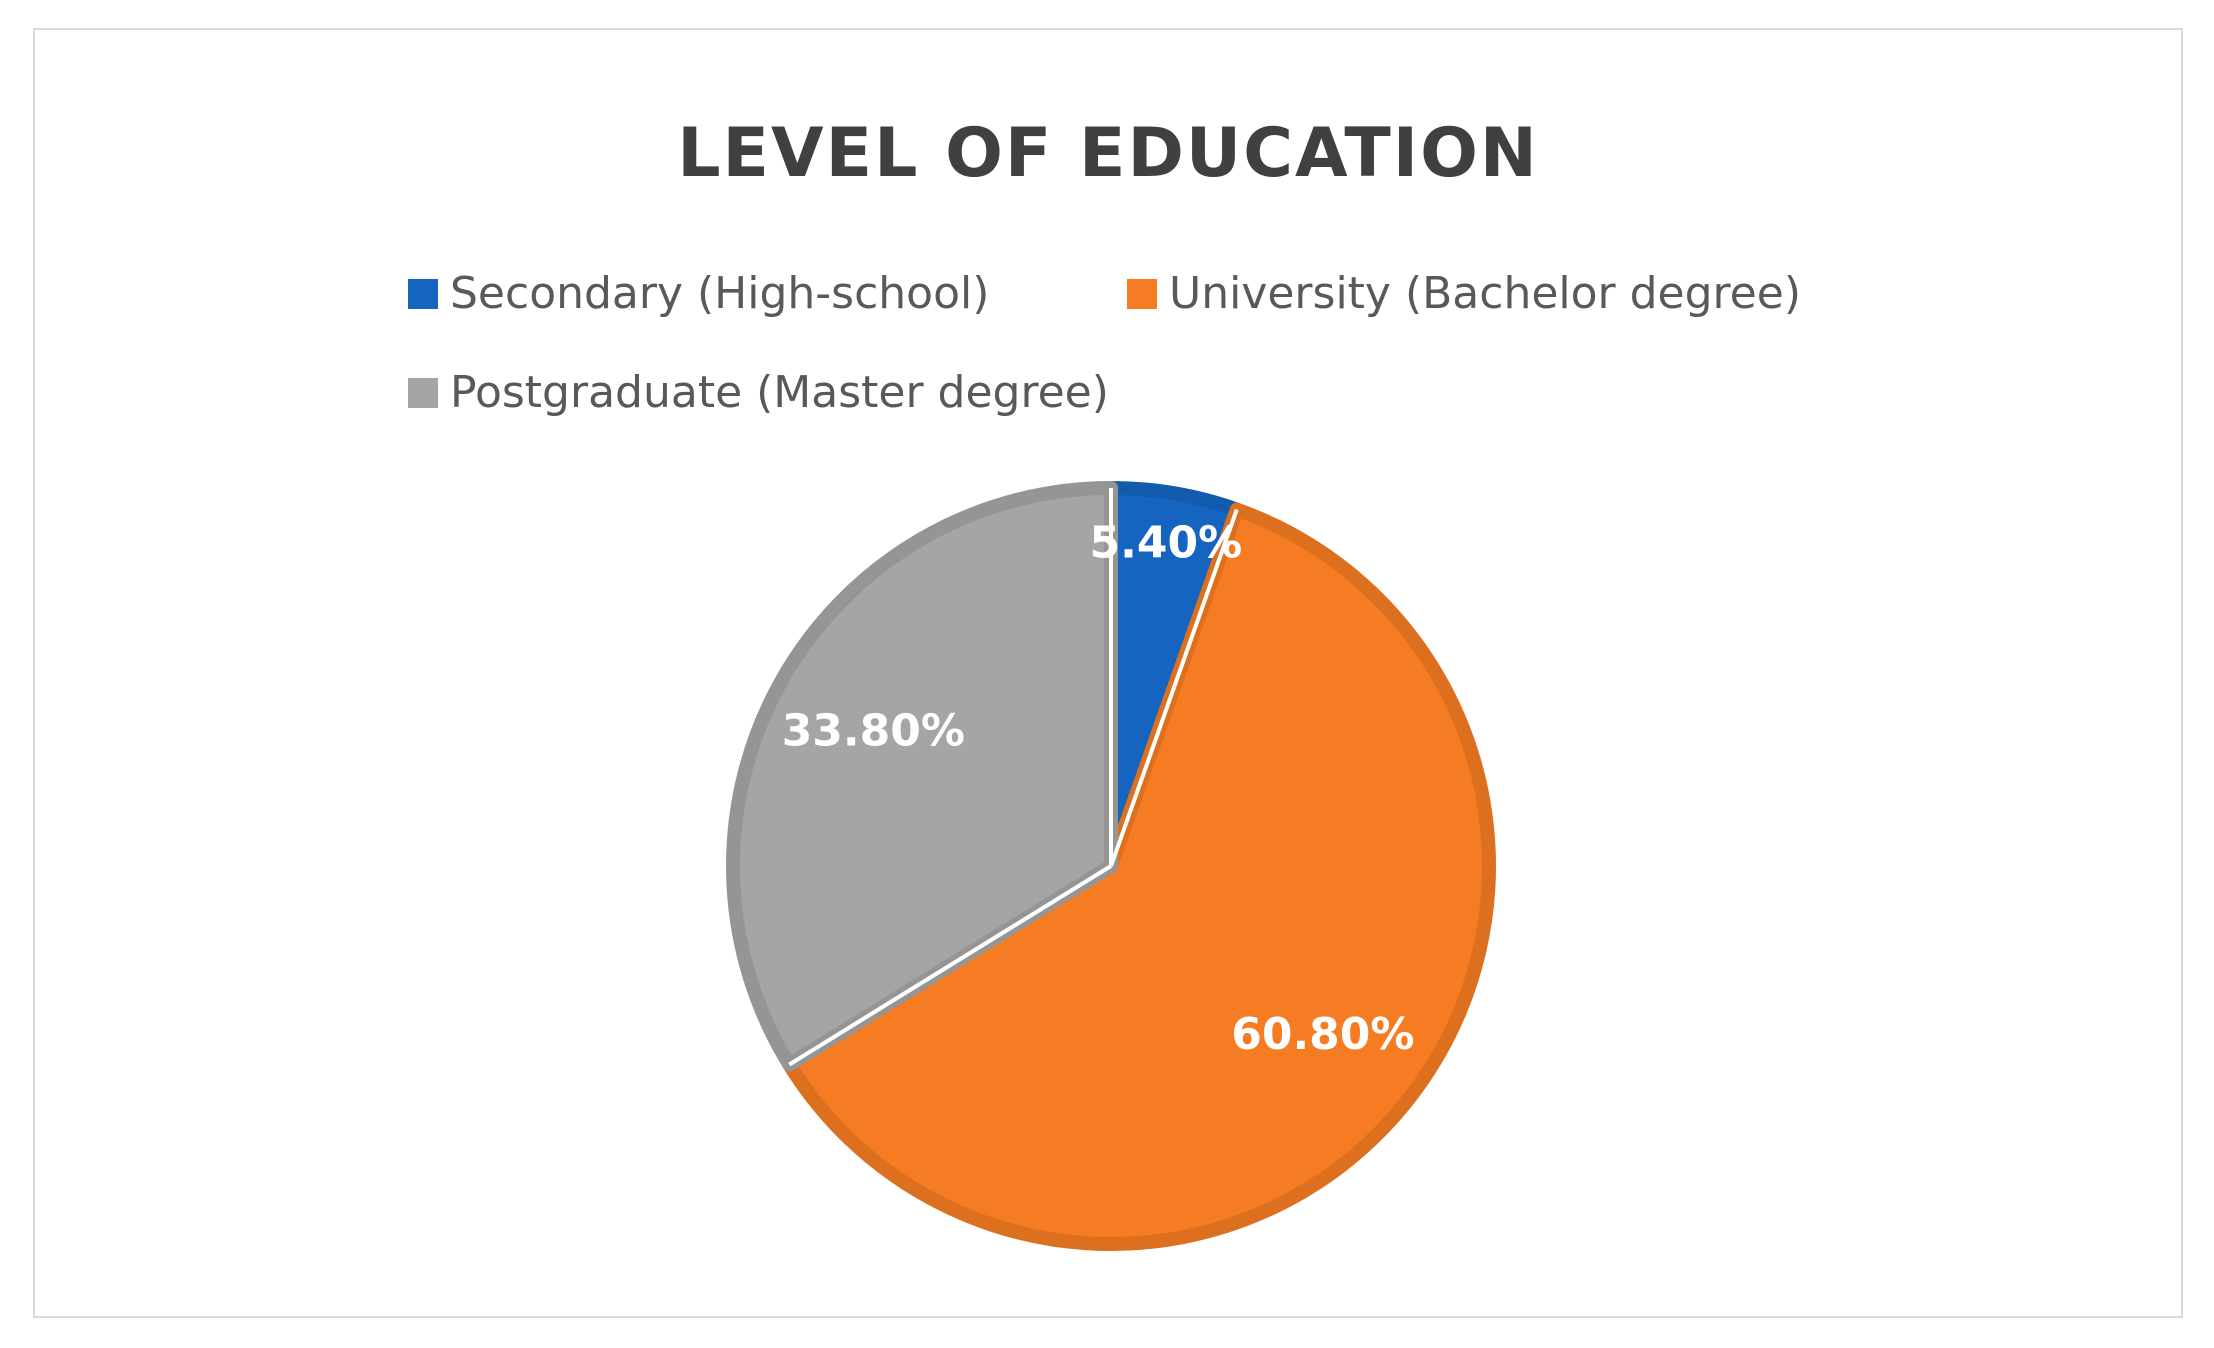 Image resolution: width=2214 pixels, height=1348 pixels. What do you see at coordinates (1464, 294) in the screenshot?
I see `legend-item-university: University (Bachelor degree)` at bounding box center [1464, 294].